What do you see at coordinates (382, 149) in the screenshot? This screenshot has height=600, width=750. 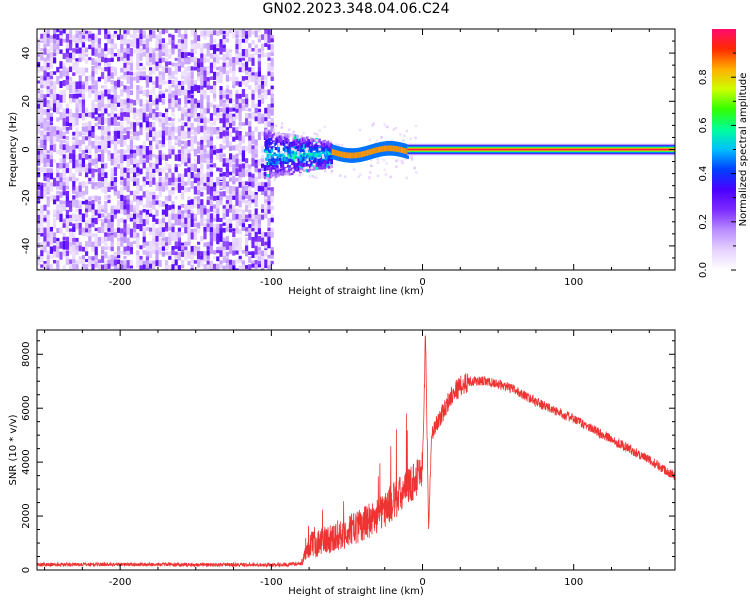 I see `band-core` at bounding box center [382, 149].